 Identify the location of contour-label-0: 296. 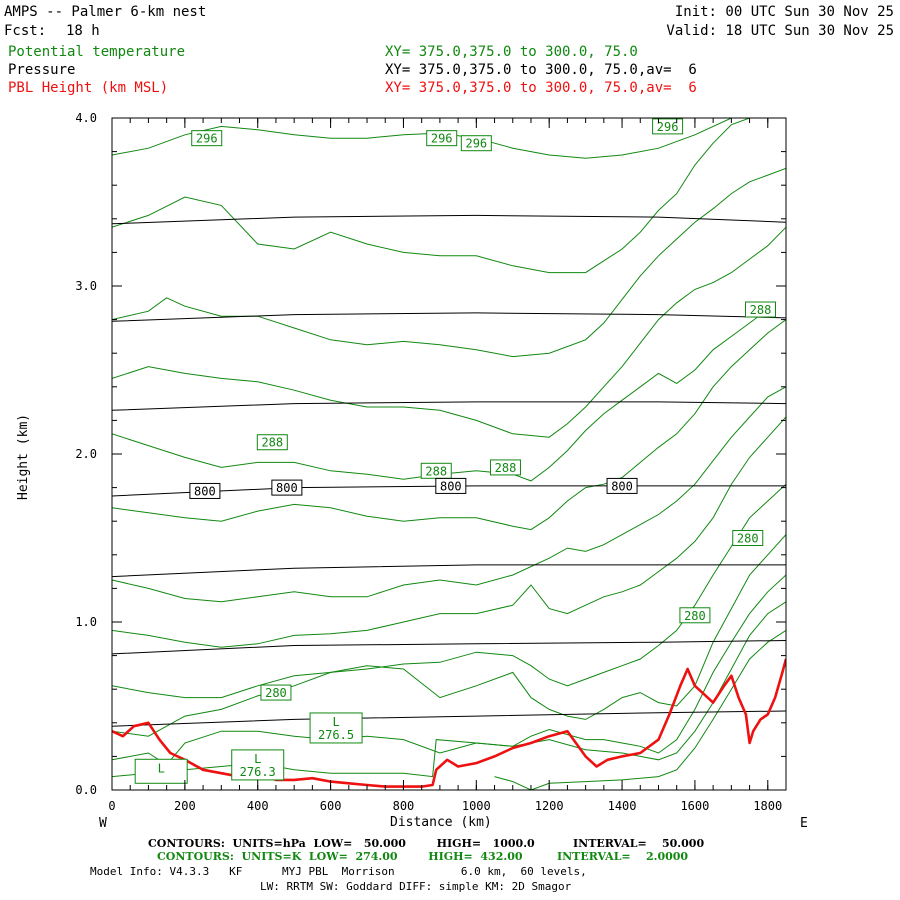
(207, 138).